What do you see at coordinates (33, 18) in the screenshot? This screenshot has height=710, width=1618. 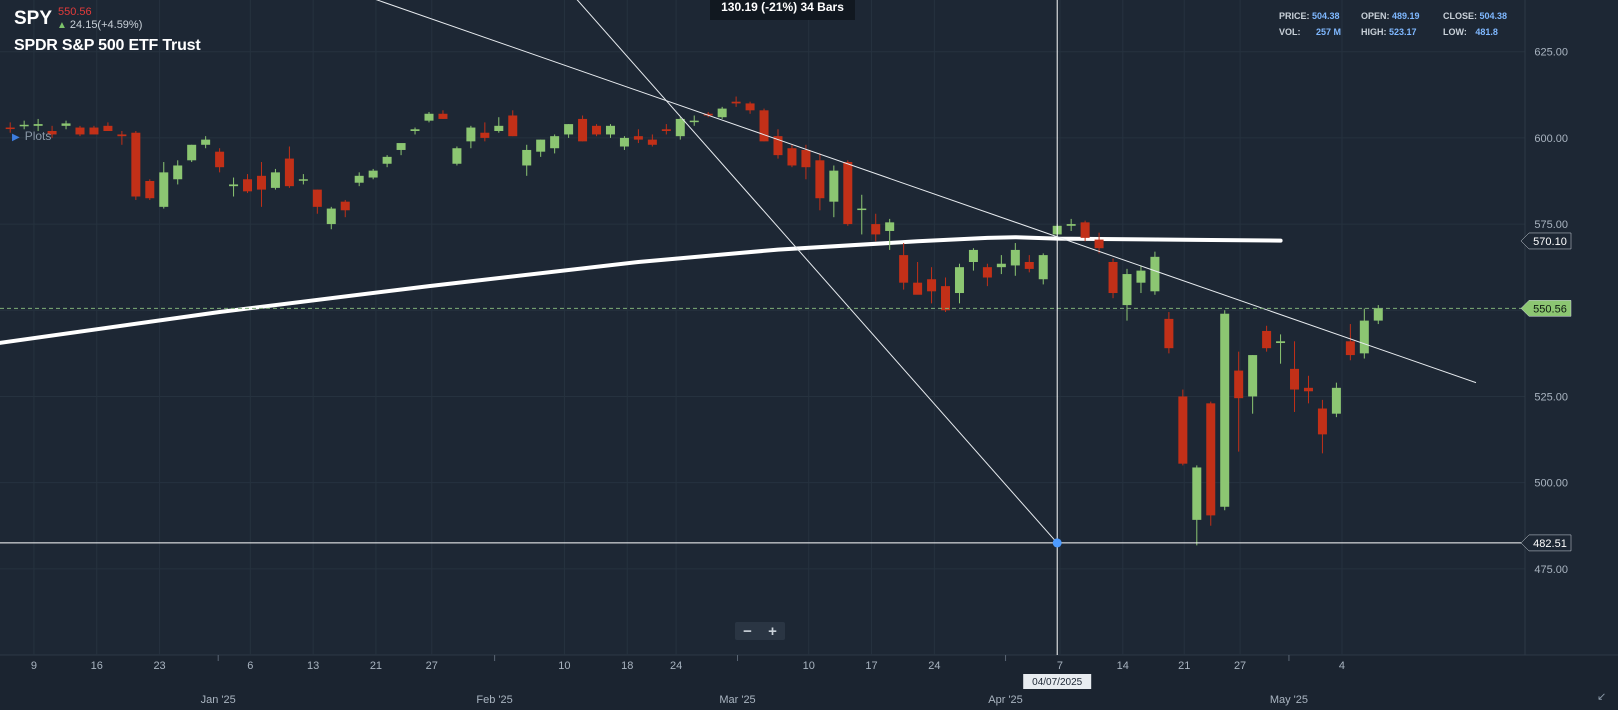 I see `symbol-ticker: SPY` at bounding box center [33, 18].